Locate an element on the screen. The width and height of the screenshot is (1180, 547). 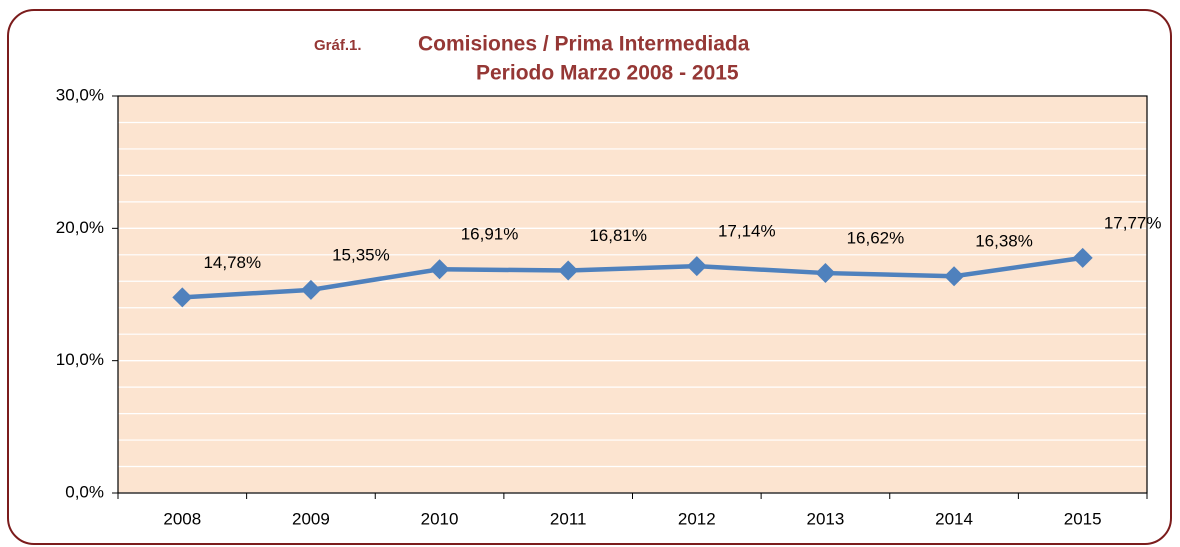
x-tick-label: 2012 is located at coordinates (697, 518).